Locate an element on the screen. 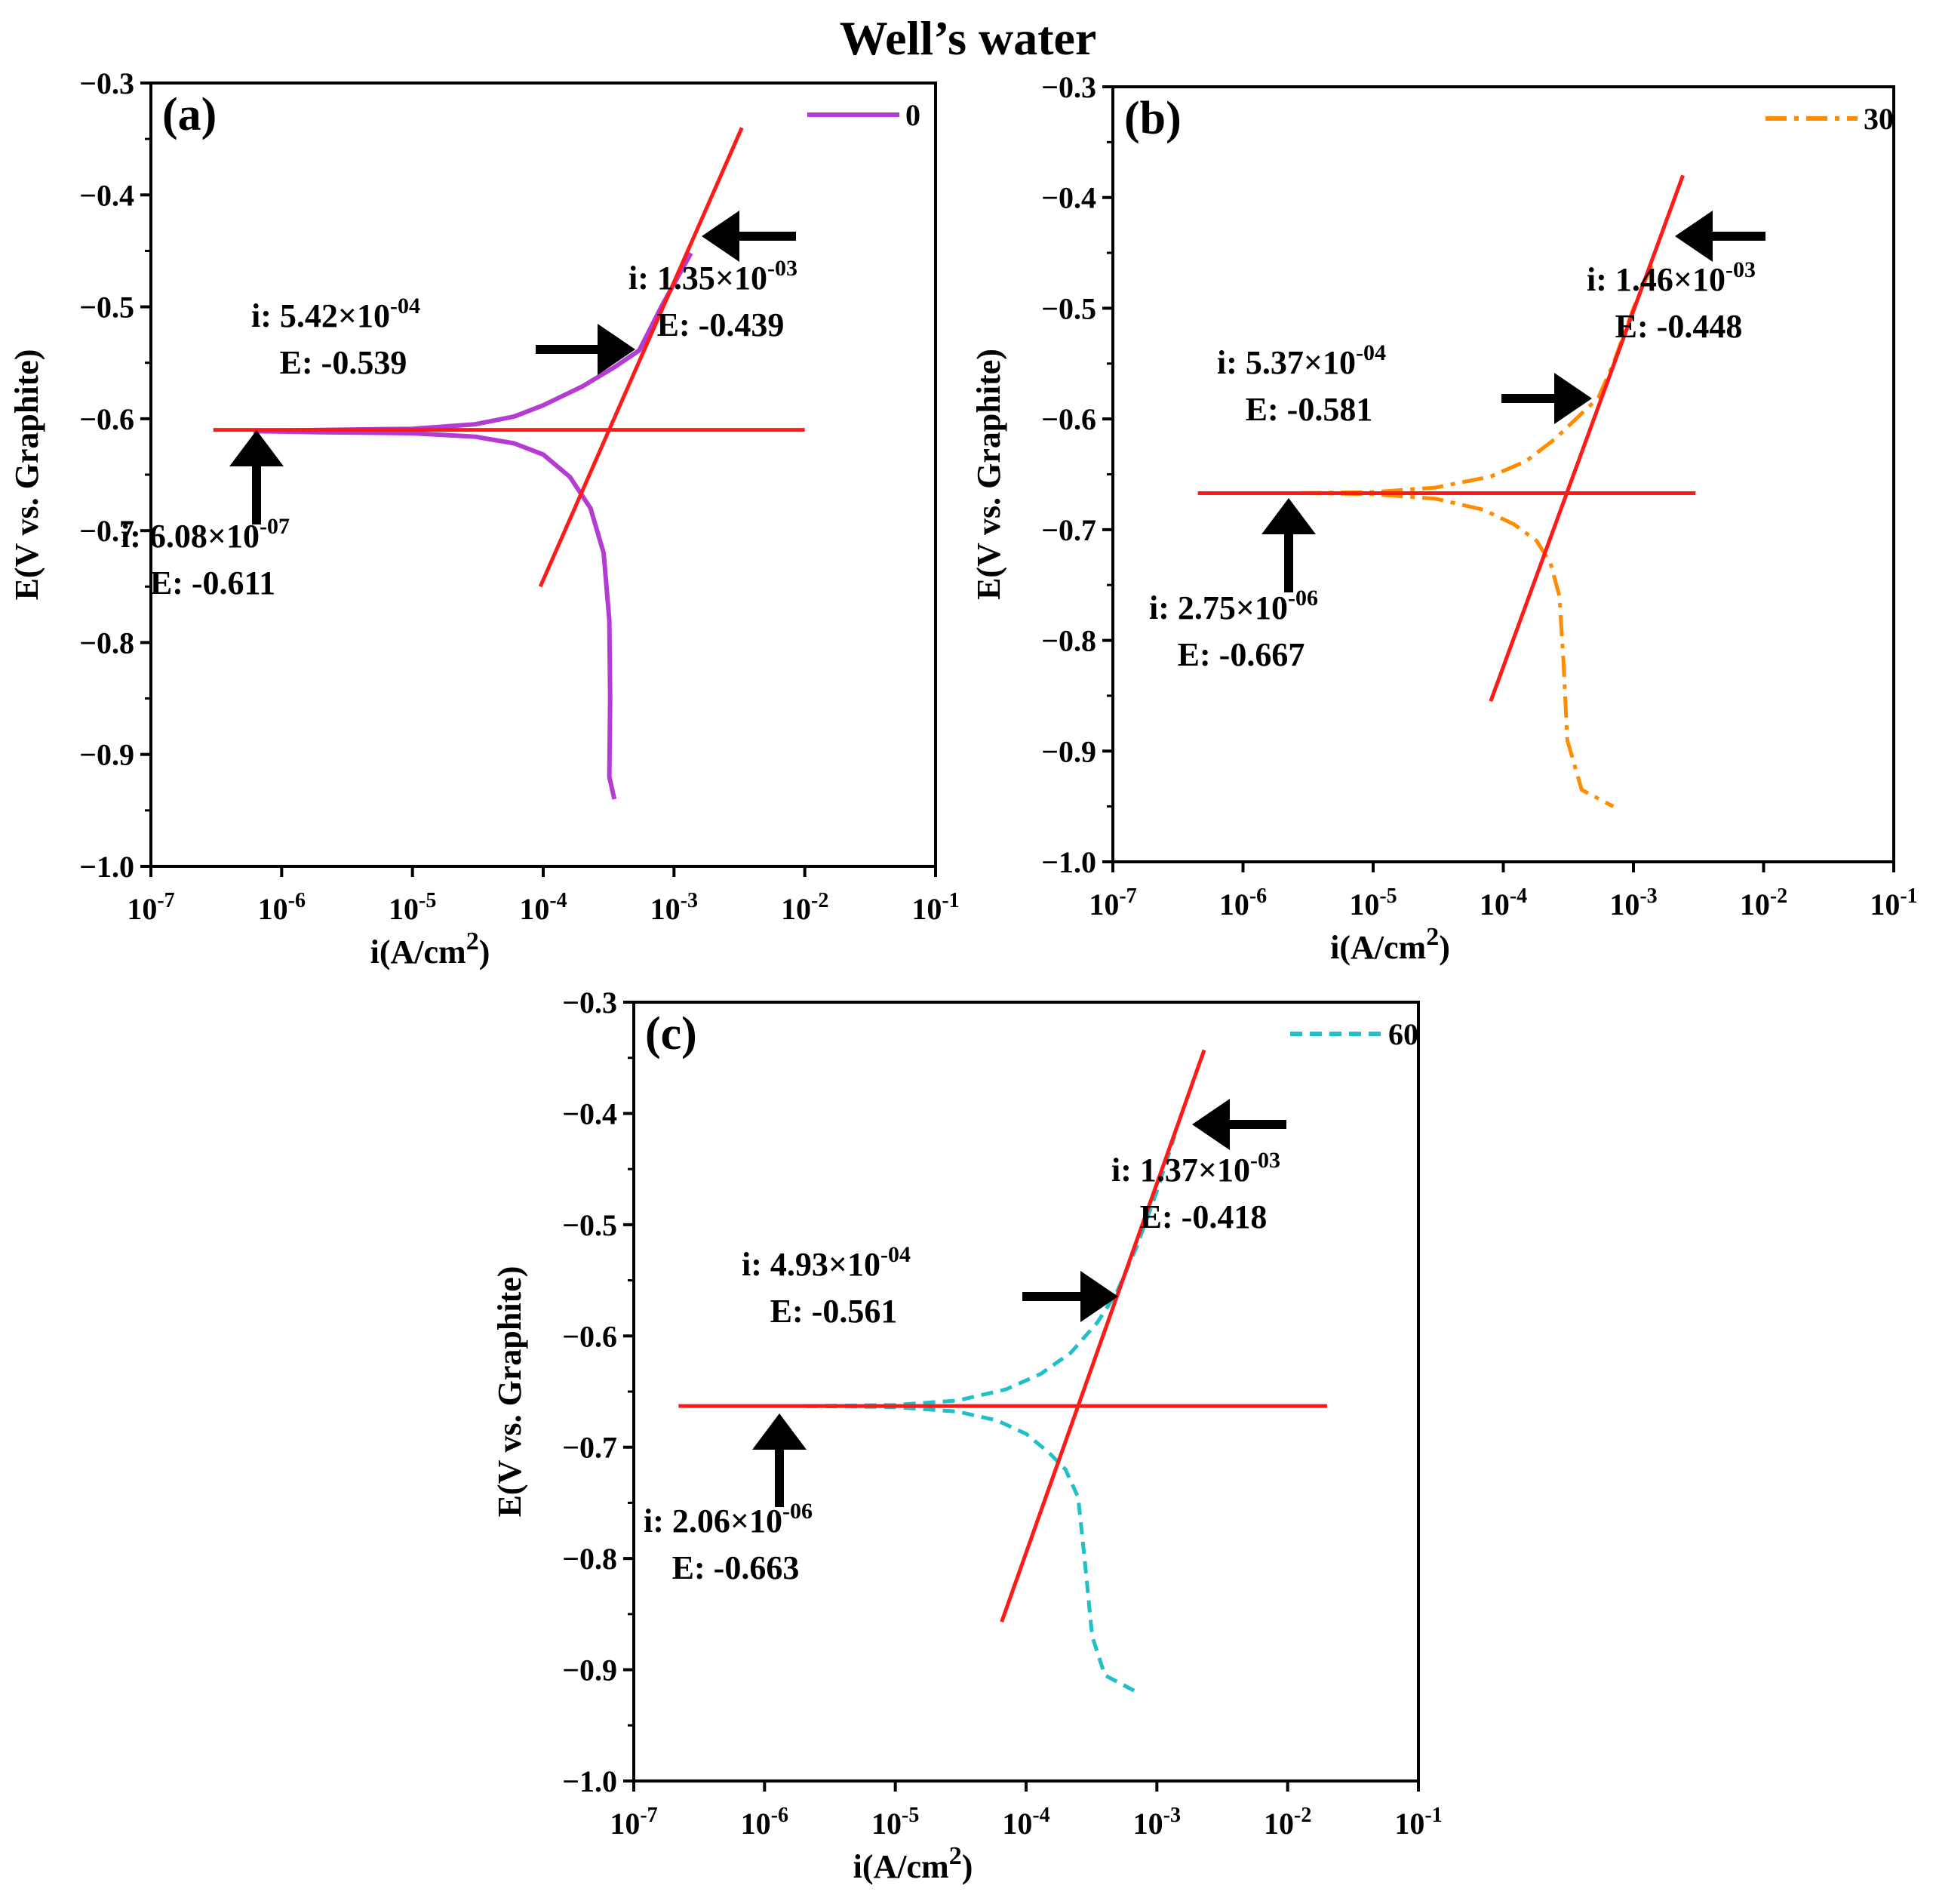 Image resolution: width=1936 pixels, height=1904 pixels. legend-label: 30 is located at coordinates (1879, 119).